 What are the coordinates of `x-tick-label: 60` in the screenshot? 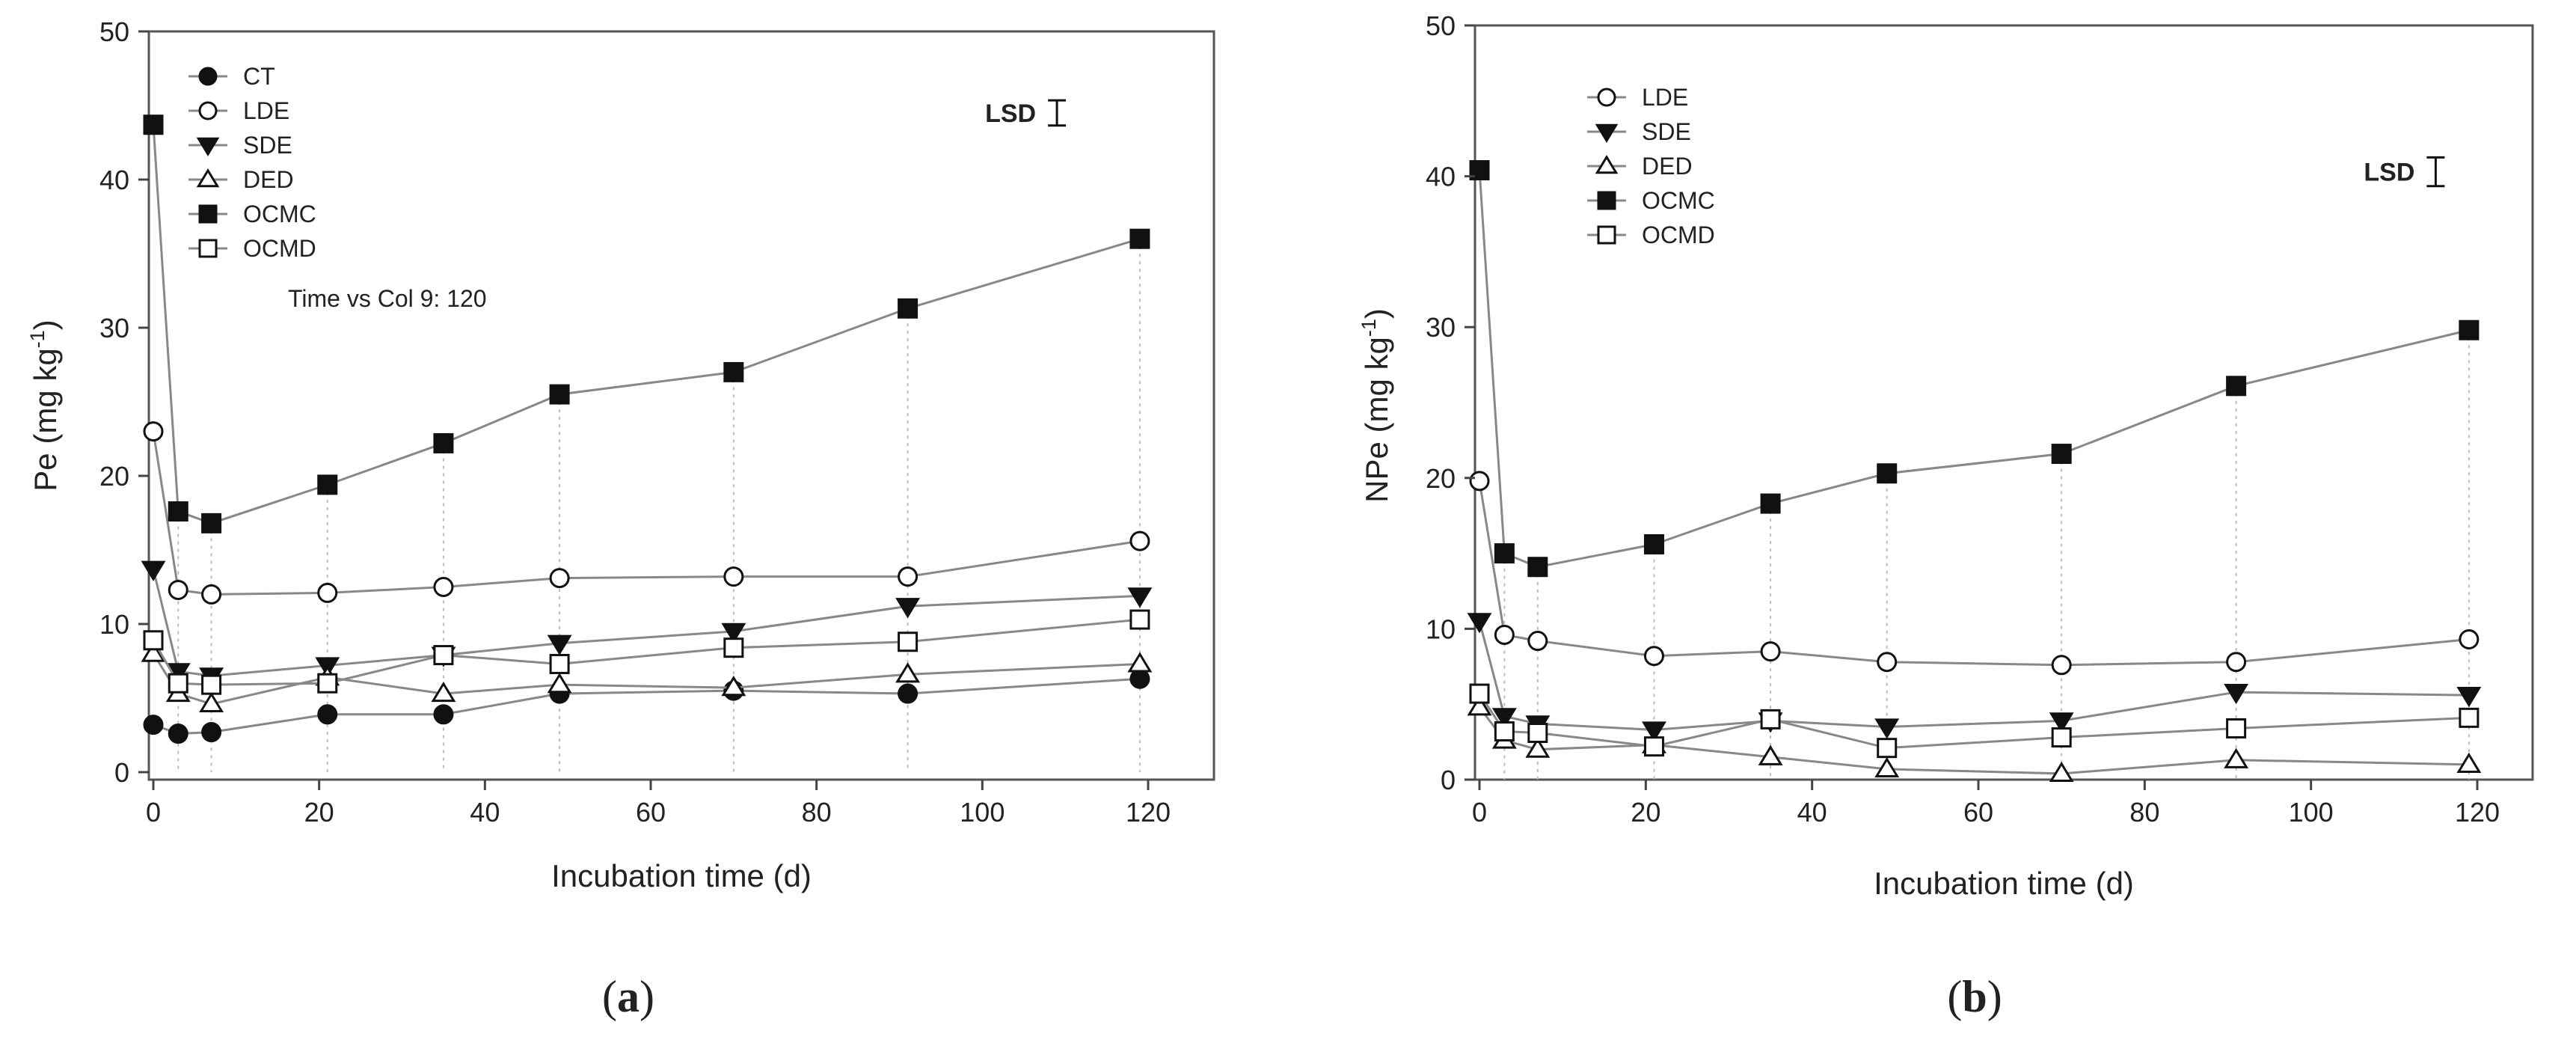 It's located at (651, 812).